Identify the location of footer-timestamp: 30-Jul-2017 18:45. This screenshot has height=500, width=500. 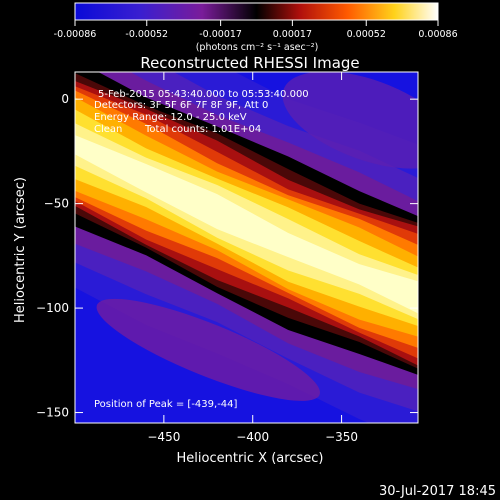
(437, 491).